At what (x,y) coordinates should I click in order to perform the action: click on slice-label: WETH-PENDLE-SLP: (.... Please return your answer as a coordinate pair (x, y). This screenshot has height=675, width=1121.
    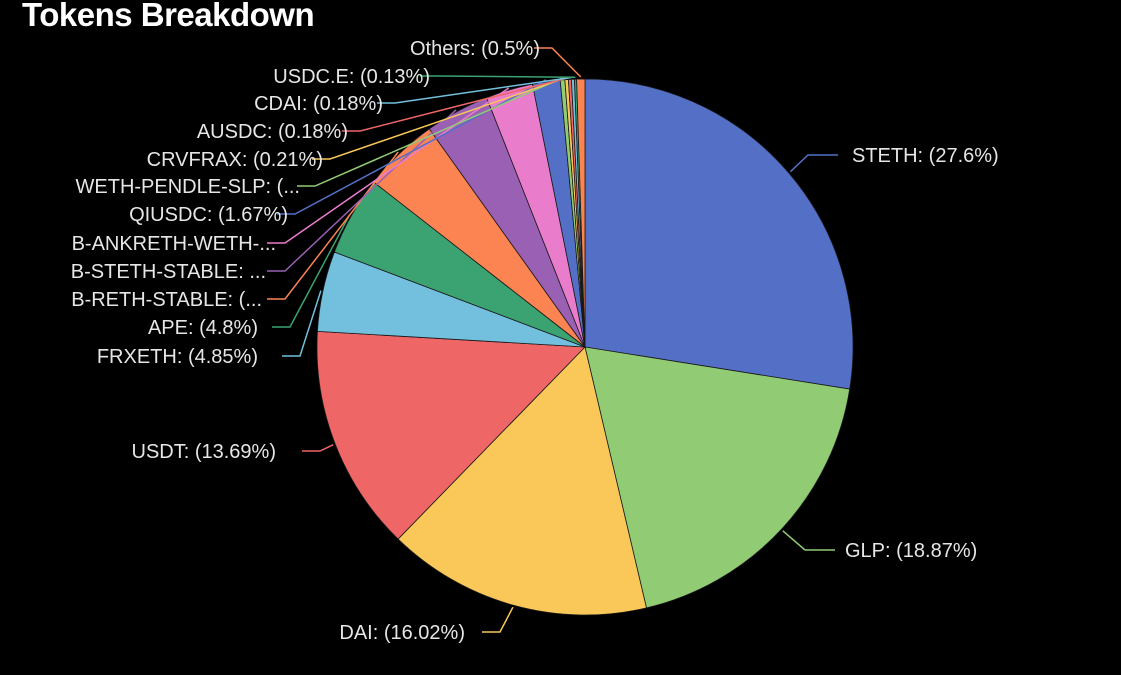
    Looking at the image, I should click on (188, 187).